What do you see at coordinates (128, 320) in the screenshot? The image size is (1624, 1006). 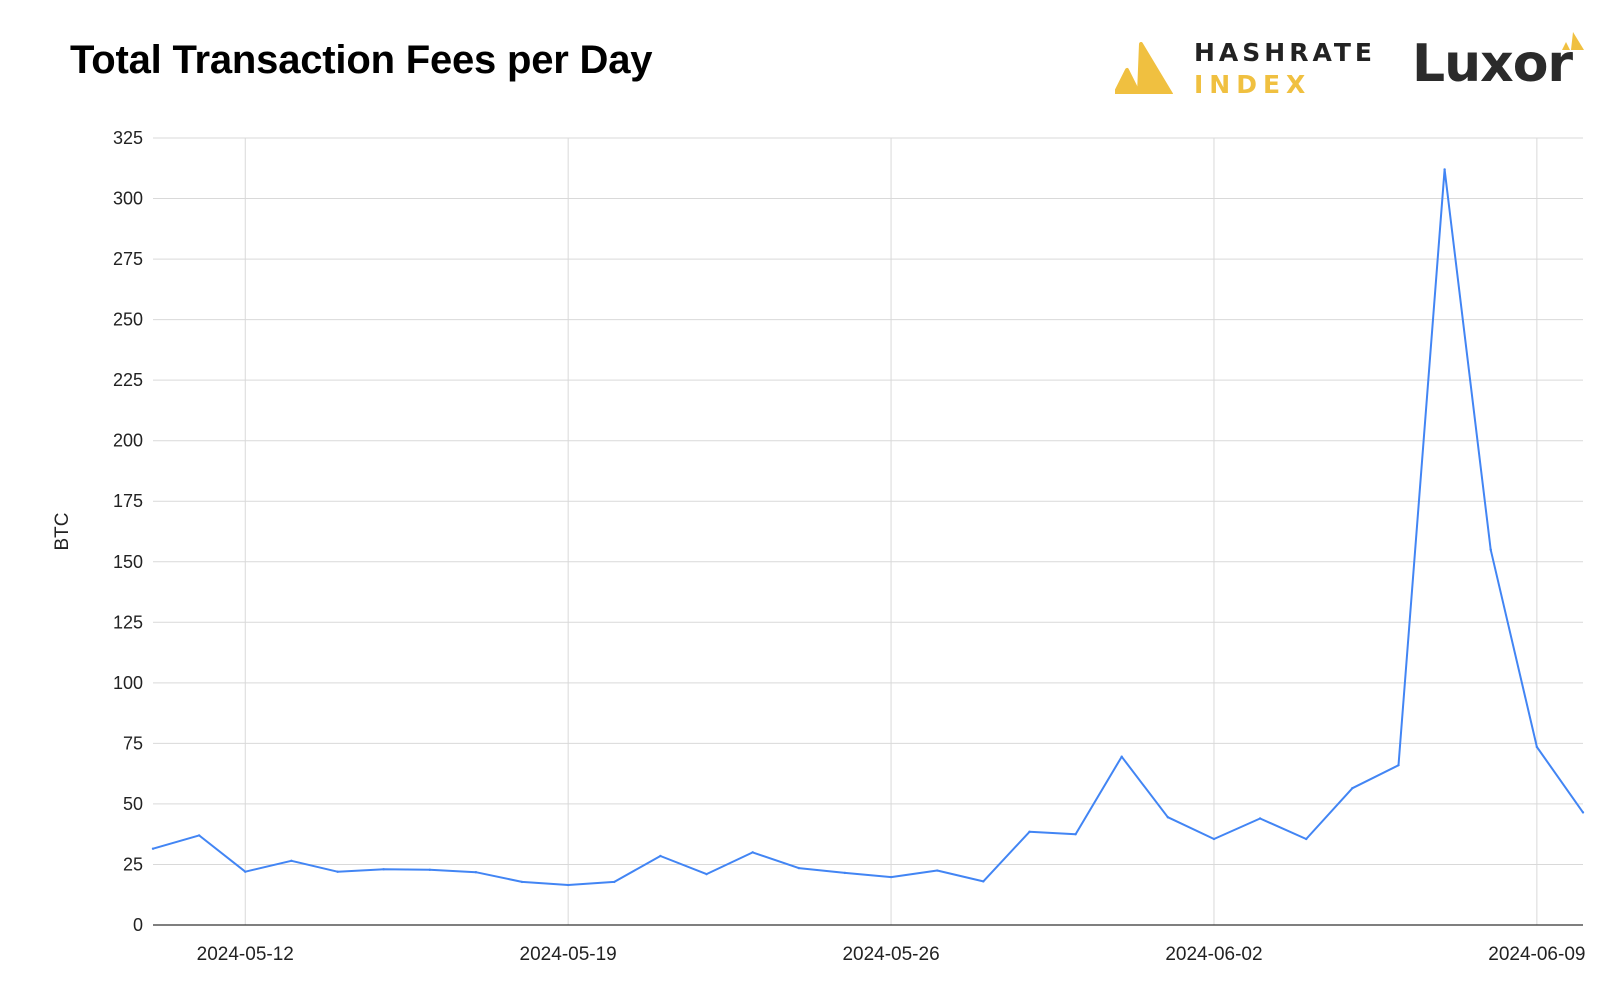 I see `y-tick-label: 250` at bounding box center [128, 320].